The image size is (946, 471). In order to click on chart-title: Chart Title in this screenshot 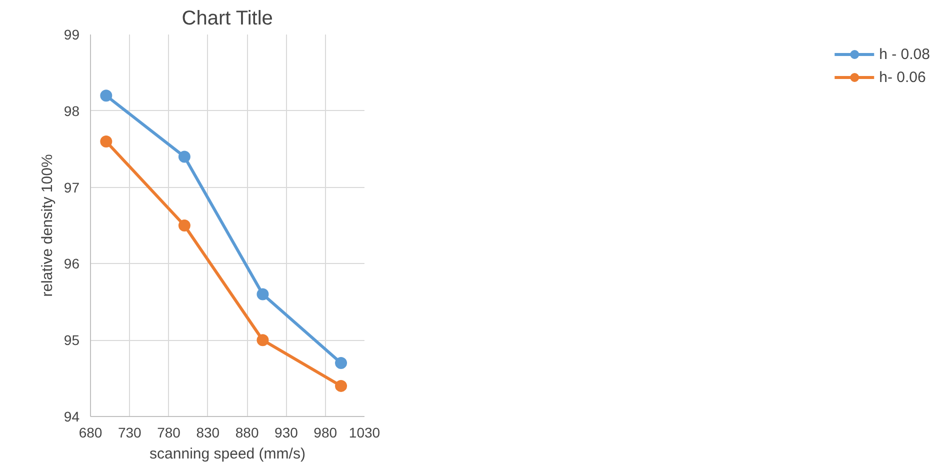, I will do `click(227, 19)`.